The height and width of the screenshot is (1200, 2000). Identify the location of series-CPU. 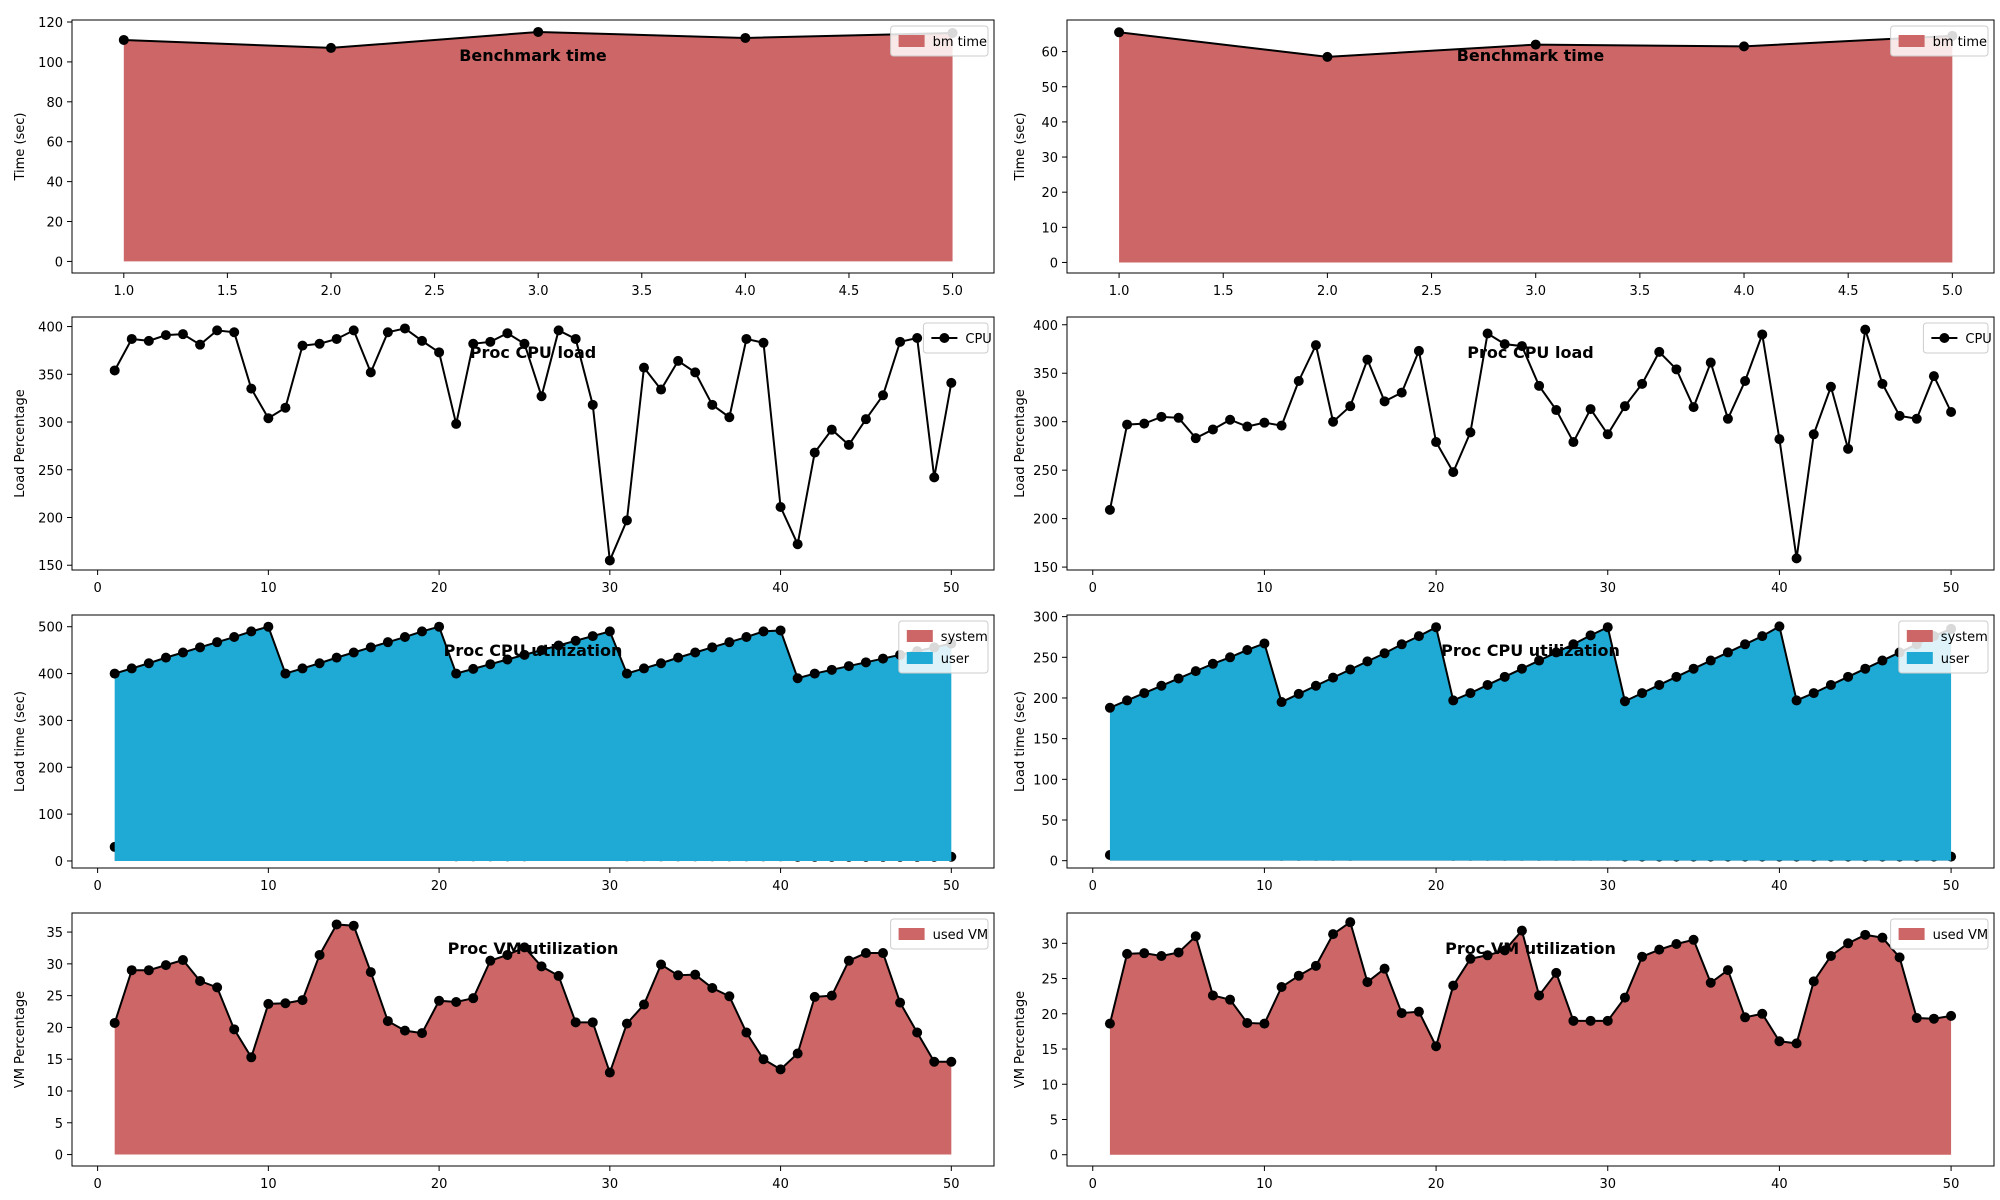
(1530, 444).